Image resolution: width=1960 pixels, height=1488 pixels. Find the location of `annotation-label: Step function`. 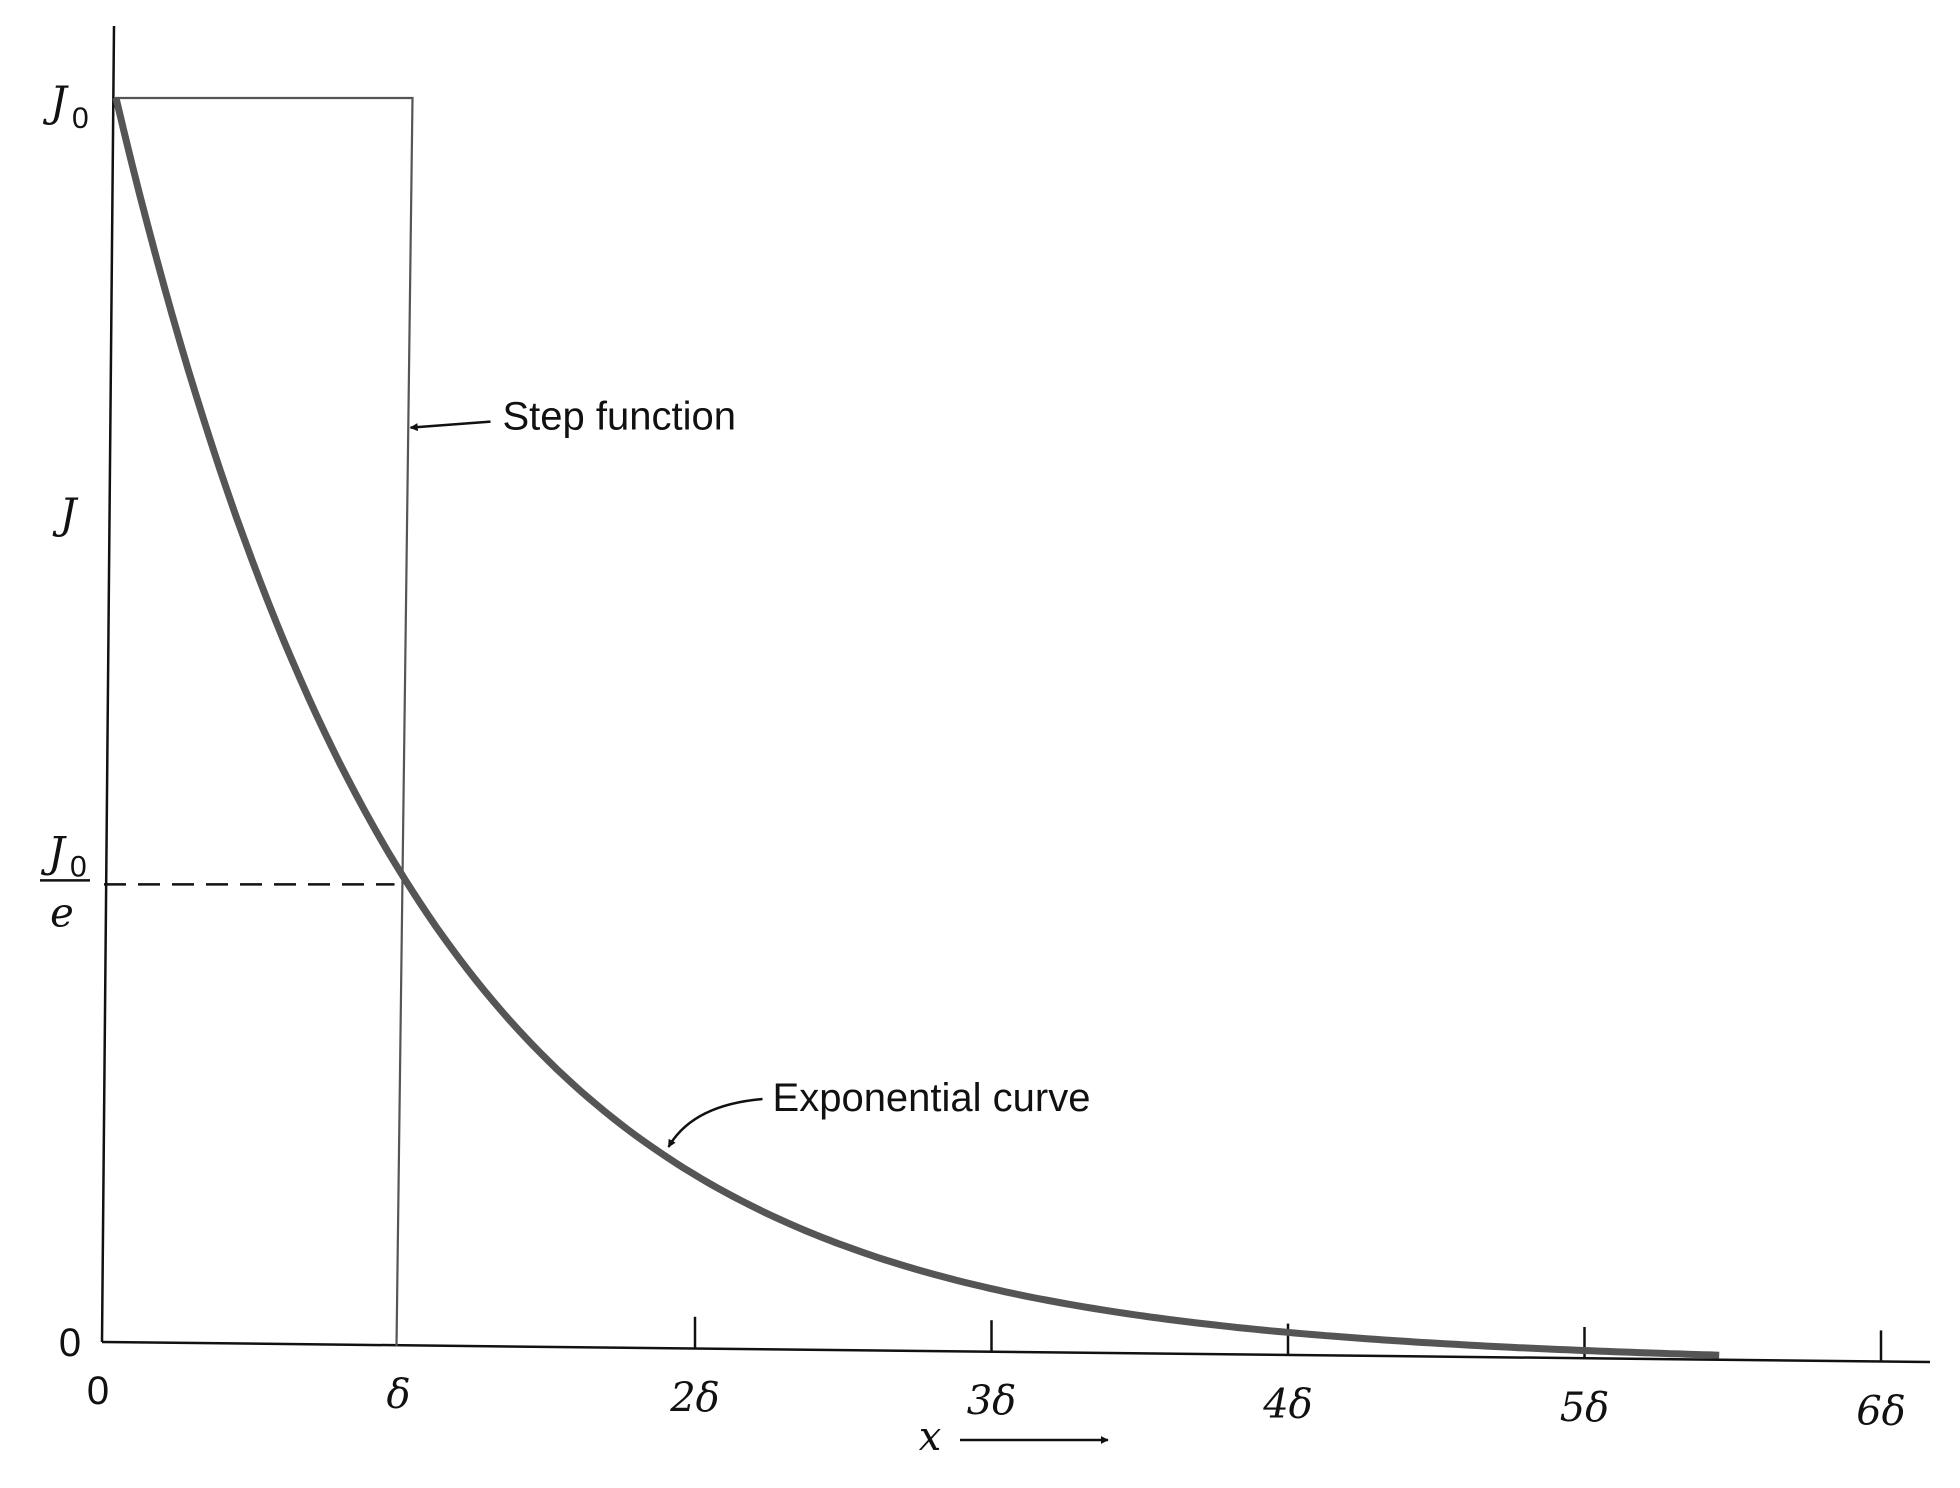

annotation-label: Step function is located at coordinates (620, 417).